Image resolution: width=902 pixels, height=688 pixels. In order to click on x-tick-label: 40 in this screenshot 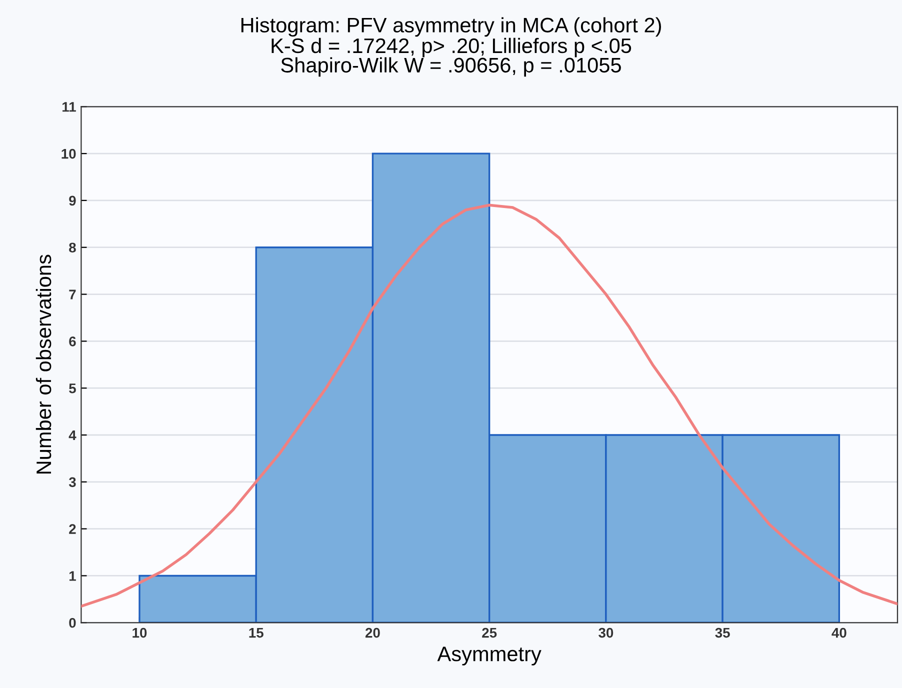, I will do `click(839, 633)`.